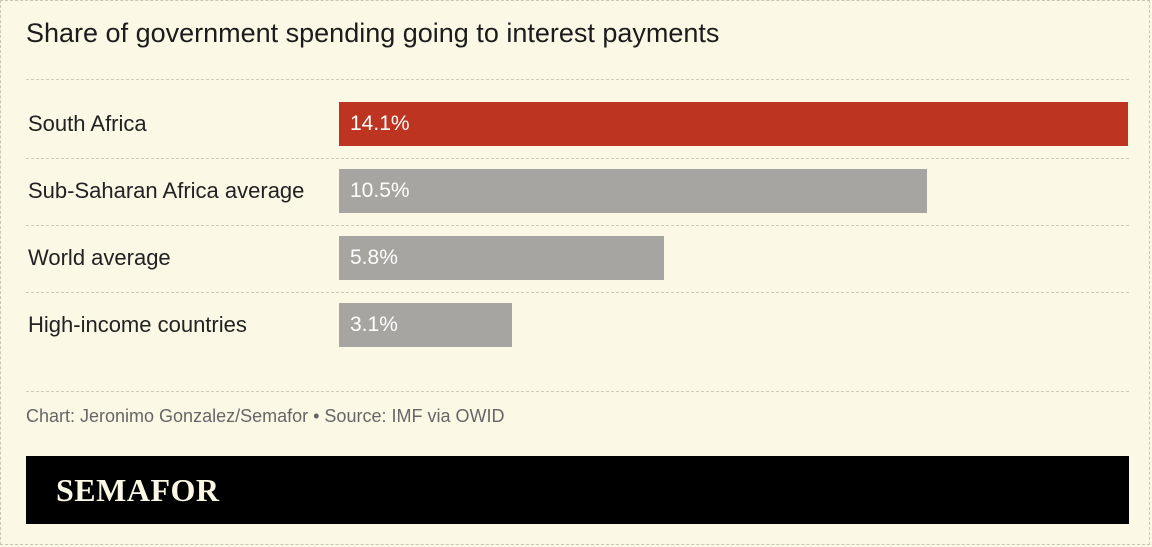  Describe the element at coordinates (380, 123) in the screenshot. I see `value-label: 14.1%` at that location.